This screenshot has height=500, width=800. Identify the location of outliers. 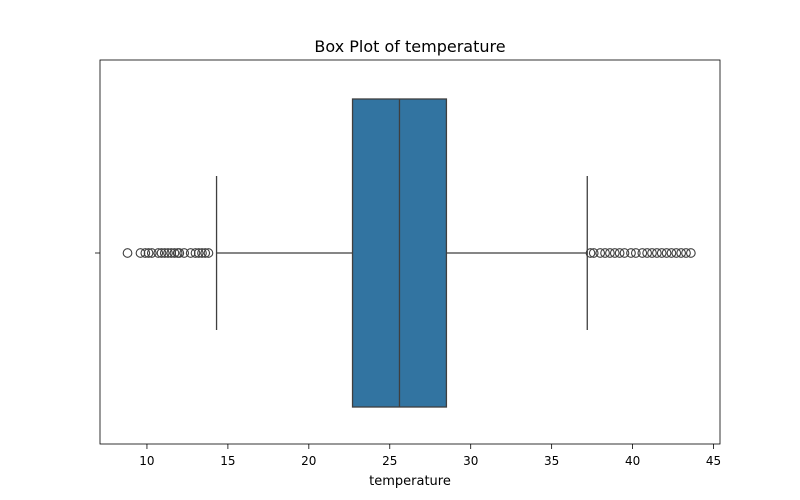
(409, 253).